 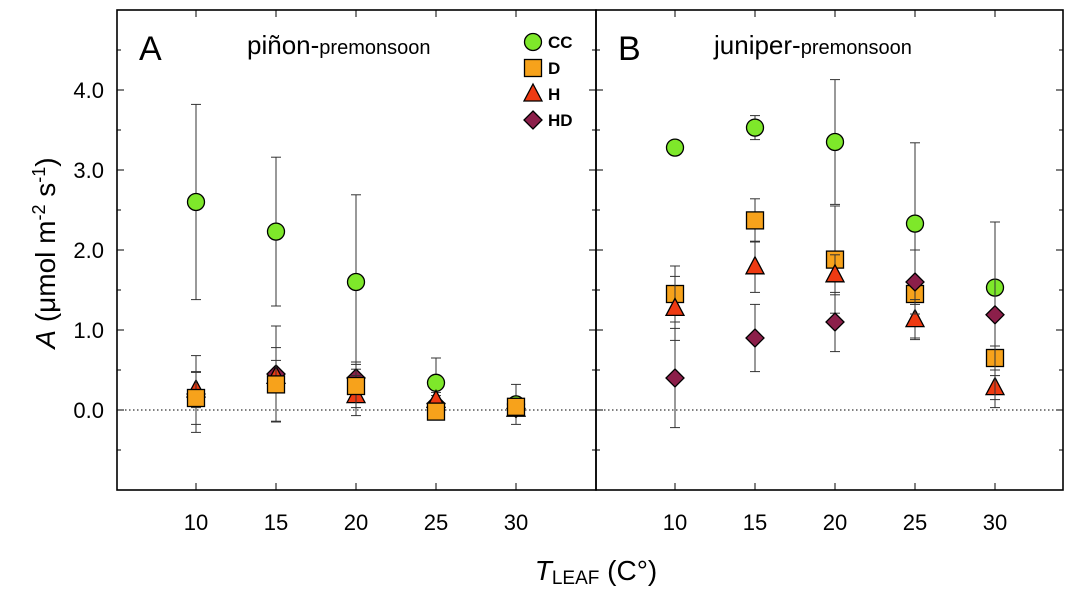 I want to click on y-tick-labels: 0.0 1.0 2.0 3.0 4.0, so click(x=88, y=250).